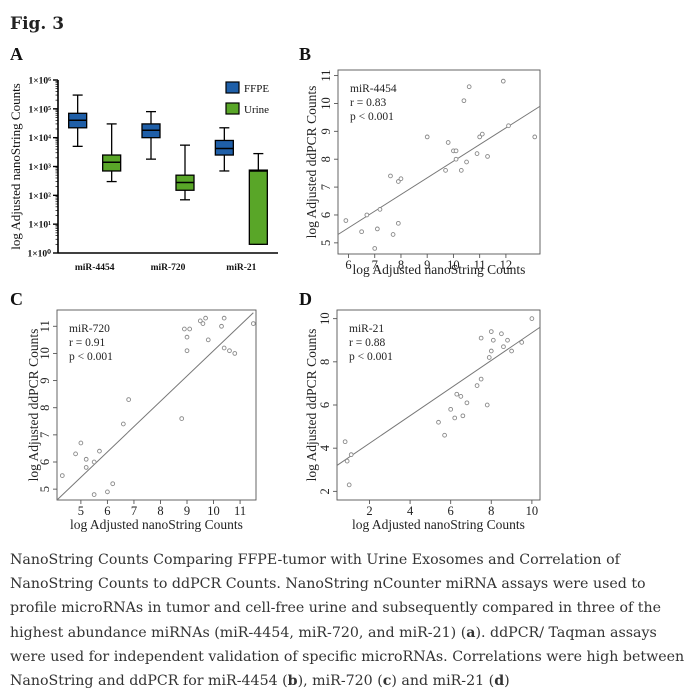 This screenshot has width=700, height=696. Describe the element at coordinates (499, 681) in the screenshot. I see `caption-ref-d: d` at that location.